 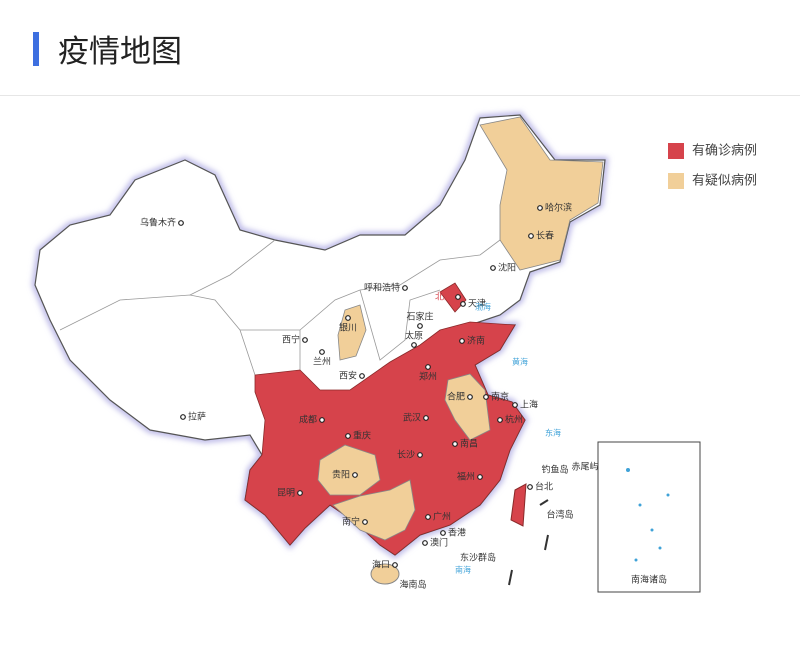 I want to click on city-label: 昆明, so click(x=286, y=493).